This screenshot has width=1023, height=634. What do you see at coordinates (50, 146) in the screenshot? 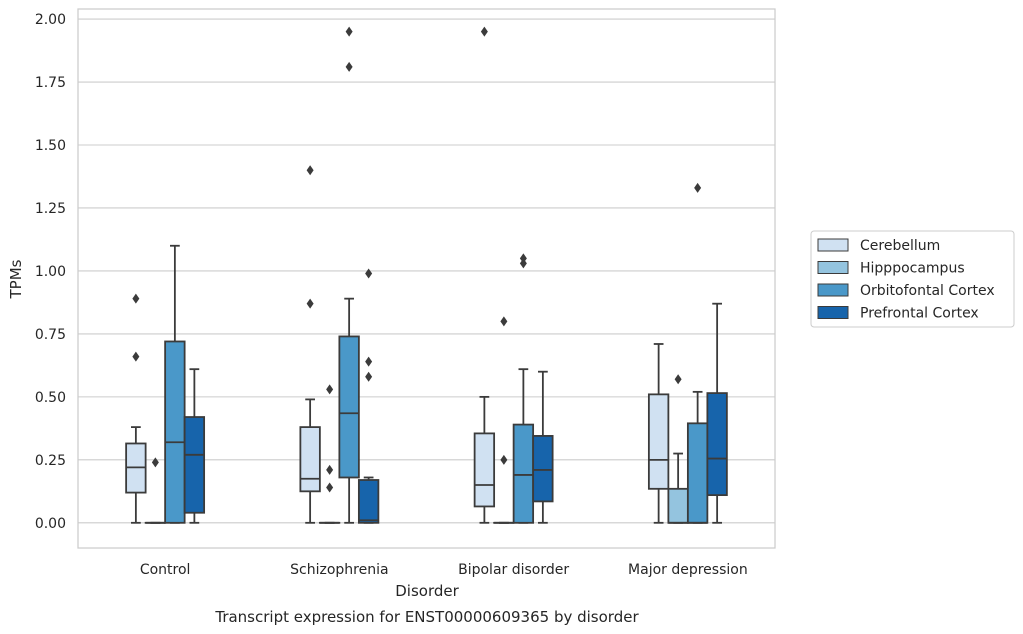
I see `y-tick-label: 1.50` at bounding box center [50, 146].